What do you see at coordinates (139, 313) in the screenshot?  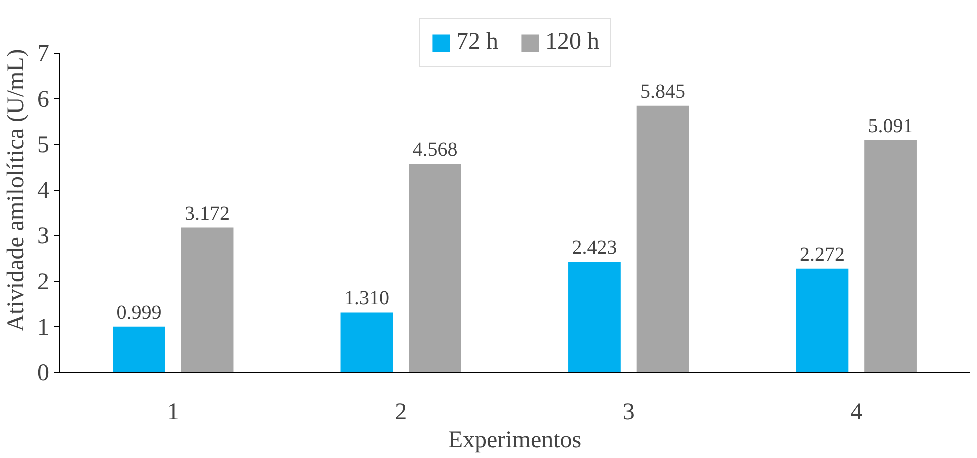 I see `data-label: 0.999` at bounding box center [139, 313].